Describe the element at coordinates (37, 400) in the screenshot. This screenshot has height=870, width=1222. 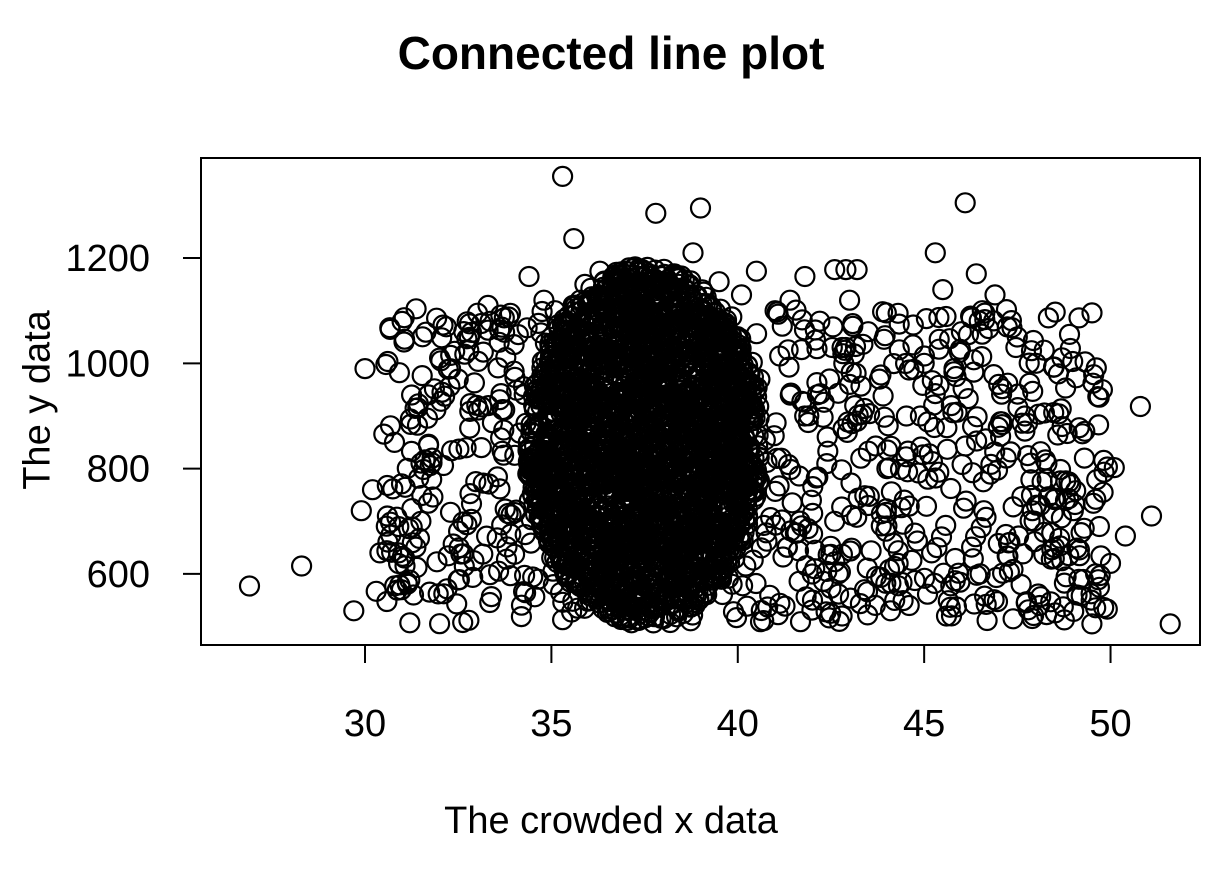
I see `y-axis-label: The y data` at that location.